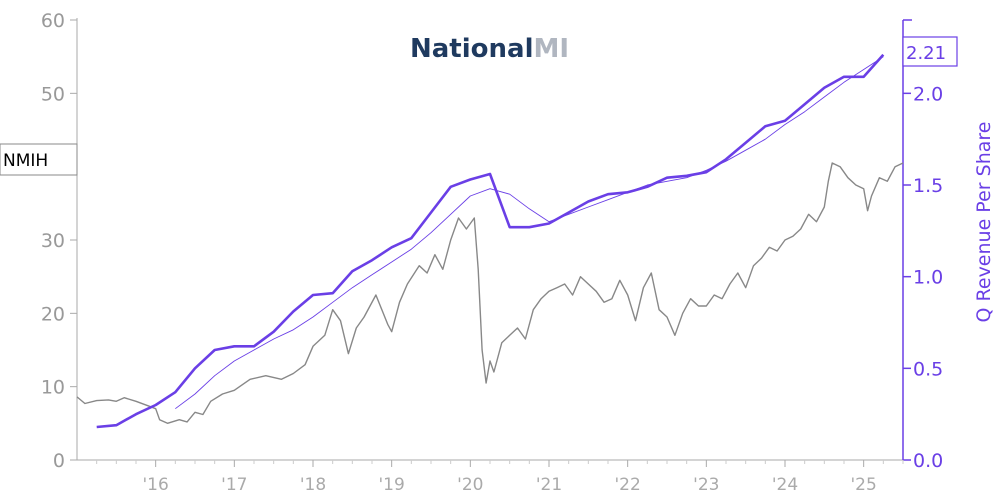  I want to click on left-tick-label: 60, so click(53, 21).